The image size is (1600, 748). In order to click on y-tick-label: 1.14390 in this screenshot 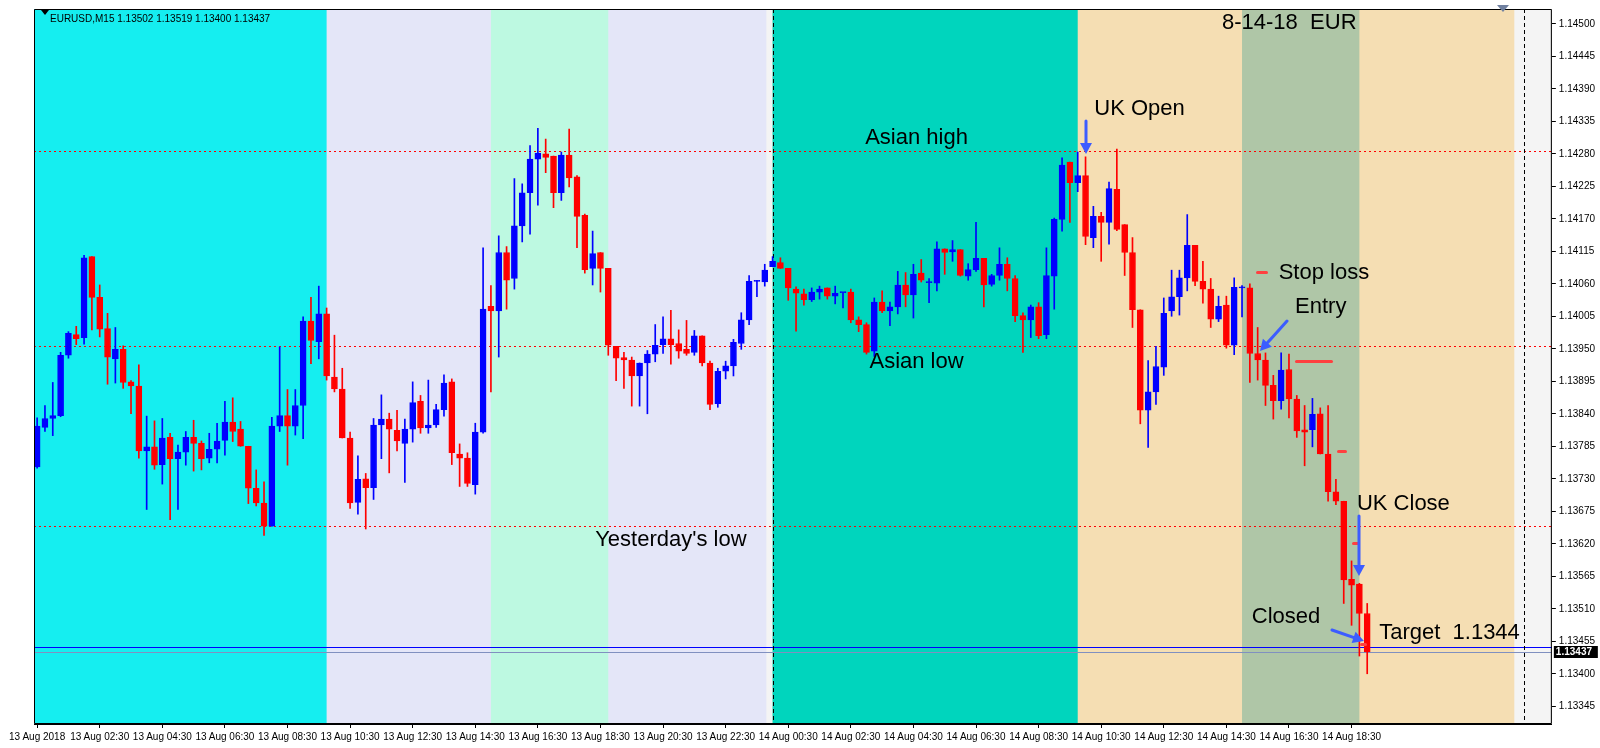, I will do `click(1577, 88)`.